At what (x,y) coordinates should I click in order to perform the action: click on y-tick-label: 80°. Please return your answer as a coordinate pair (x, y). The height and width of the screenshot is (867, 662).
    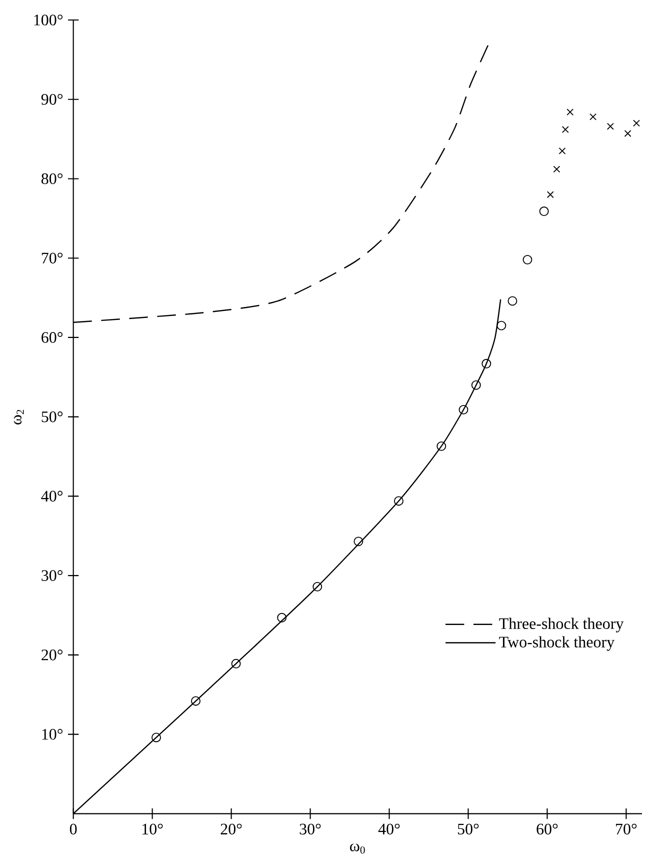
    Looking at the image, I should click on (52, 178).